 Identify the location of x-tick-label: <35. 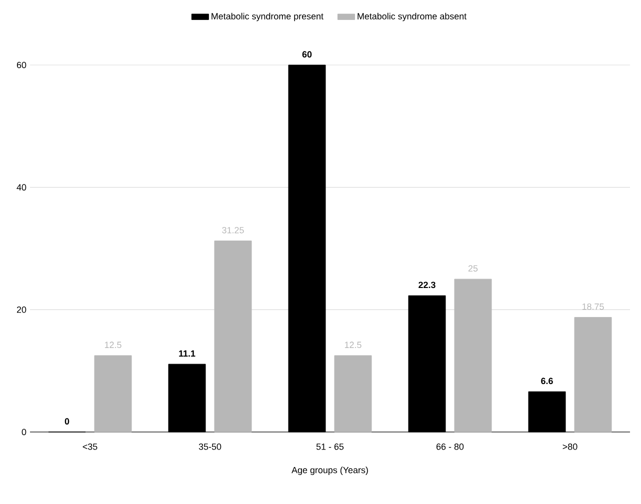
(90, 446).